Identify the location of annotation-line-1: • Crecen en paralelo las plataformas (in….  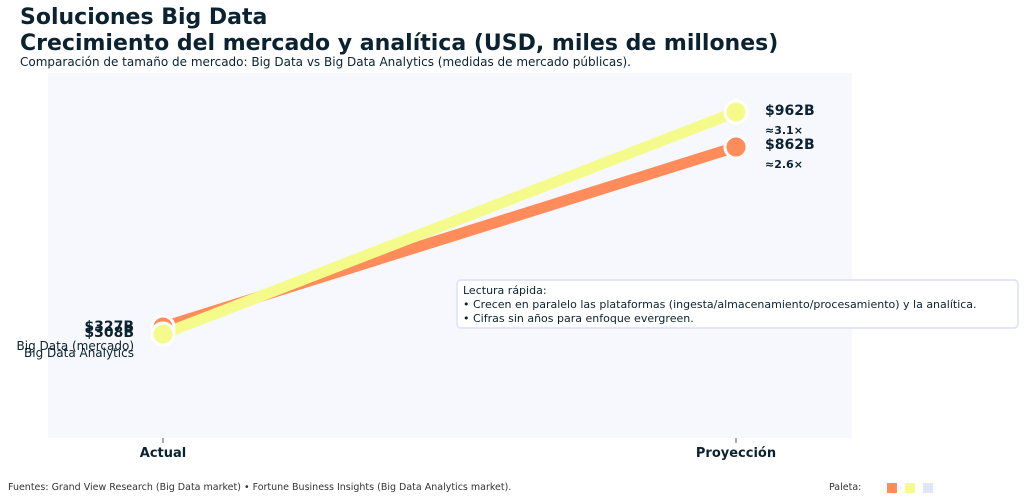
(720, 304).